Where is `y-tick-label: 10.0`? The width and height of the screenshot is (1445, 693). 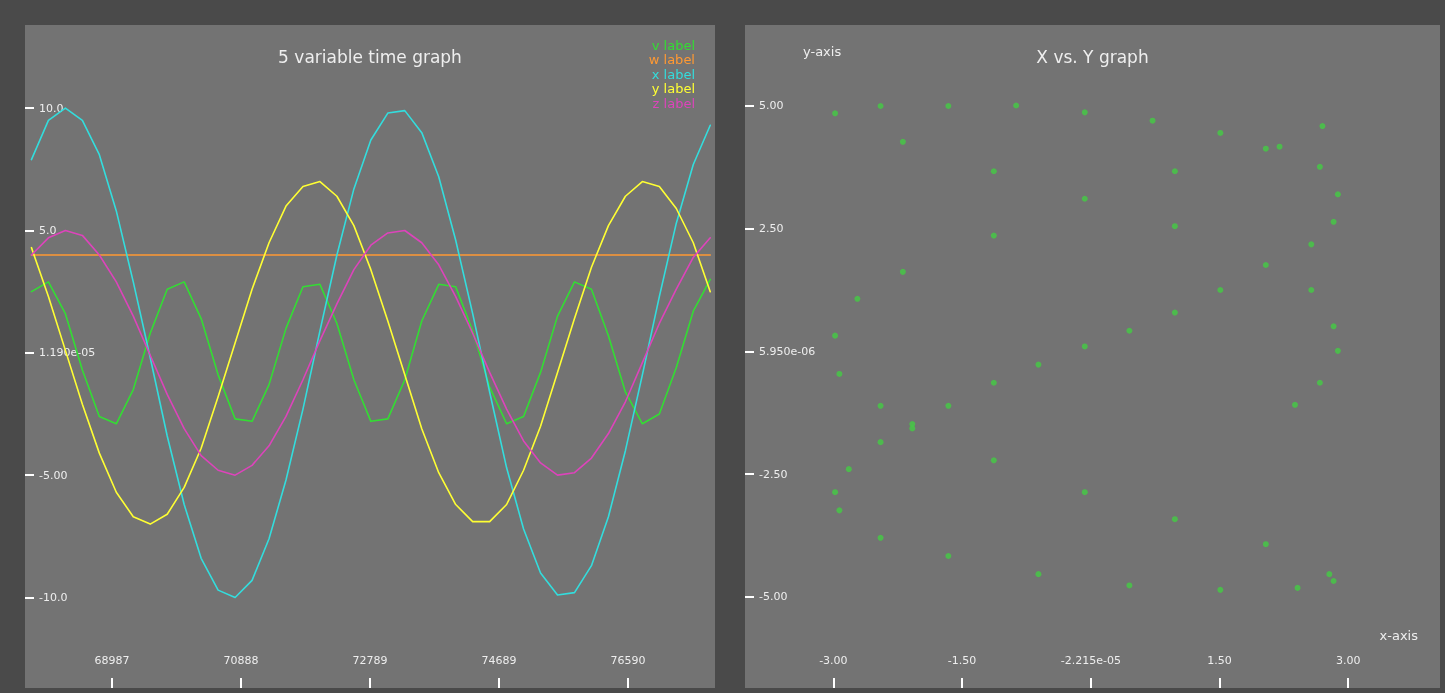
y-tick-label: 10.0 is located at coordinates (51, 108).